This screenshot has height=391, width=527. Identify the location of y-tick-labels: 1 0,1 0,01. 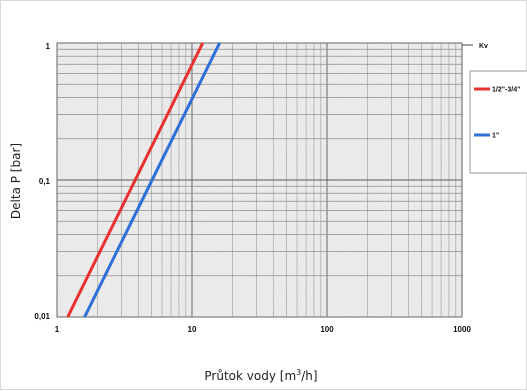
(42, 181).